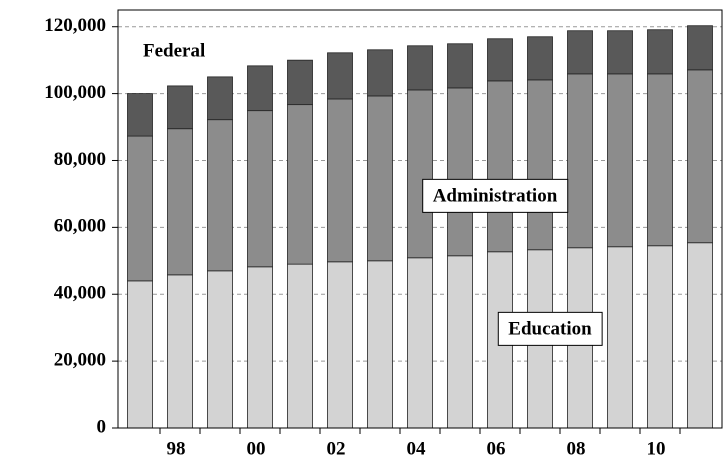  Describe the element at coordinates (496, 448) in the screenshot. I see `x-tick-label: 06` at that location.